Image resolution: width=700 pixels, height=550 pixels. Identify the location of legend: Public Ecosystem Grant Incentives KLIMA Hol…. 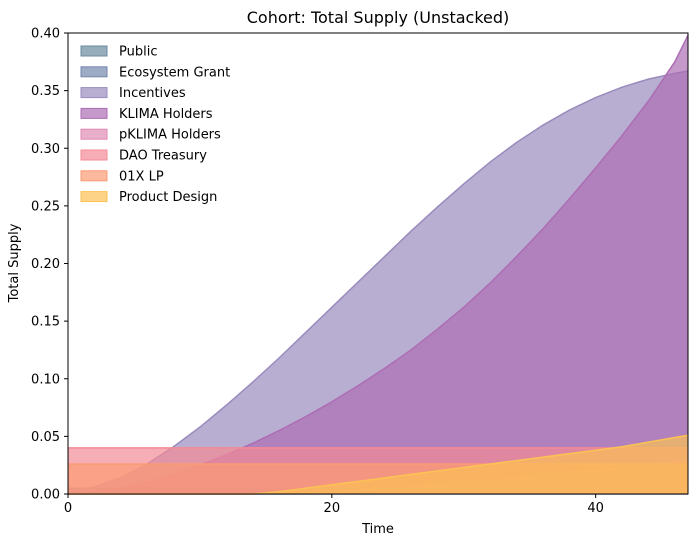
(155, 125).